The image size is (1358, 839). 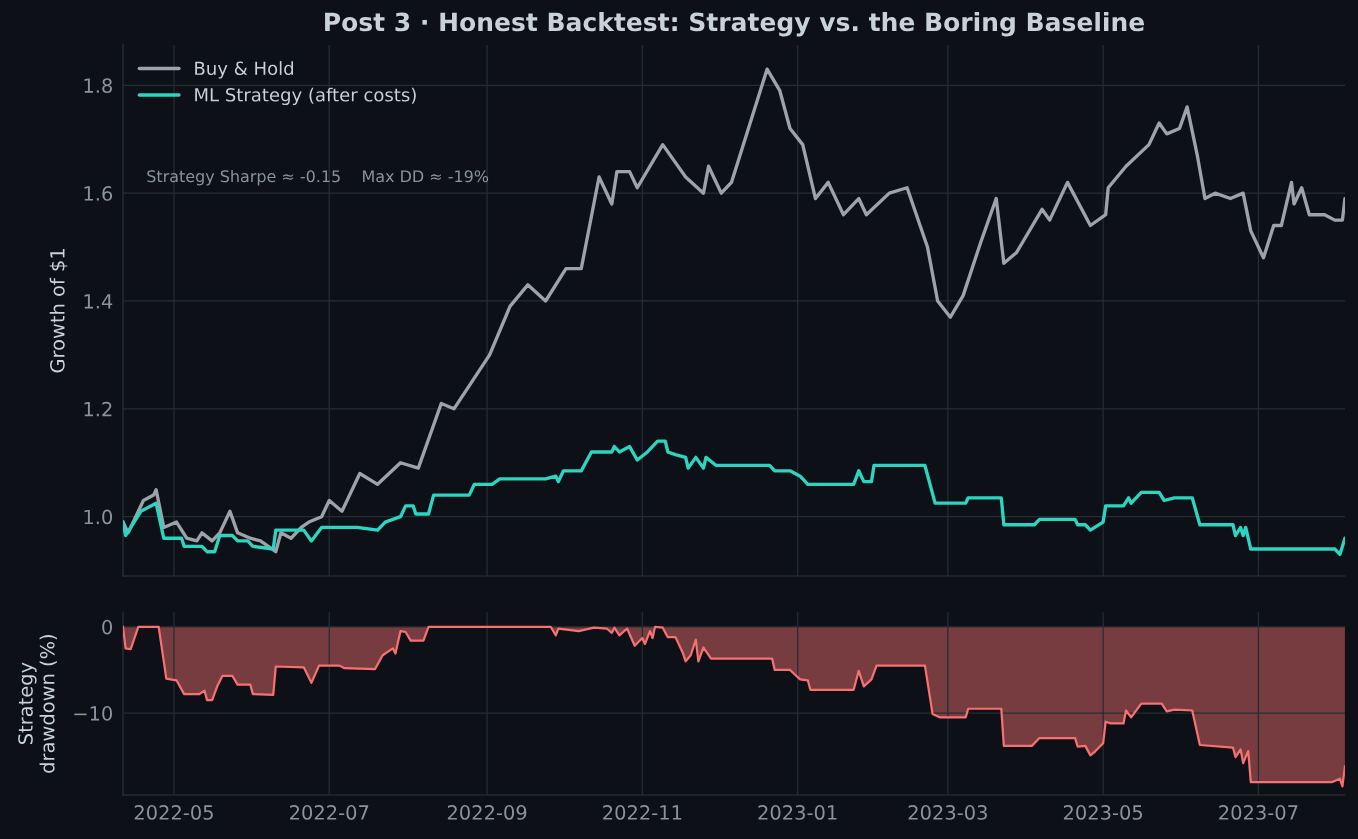 What do you see at coordinates (318, 177) in the screenshot?
I see `annotation: Strategy Sharpe ≈ -0.15 Max DD ≈ -19%` at bounding box center [318, 177].